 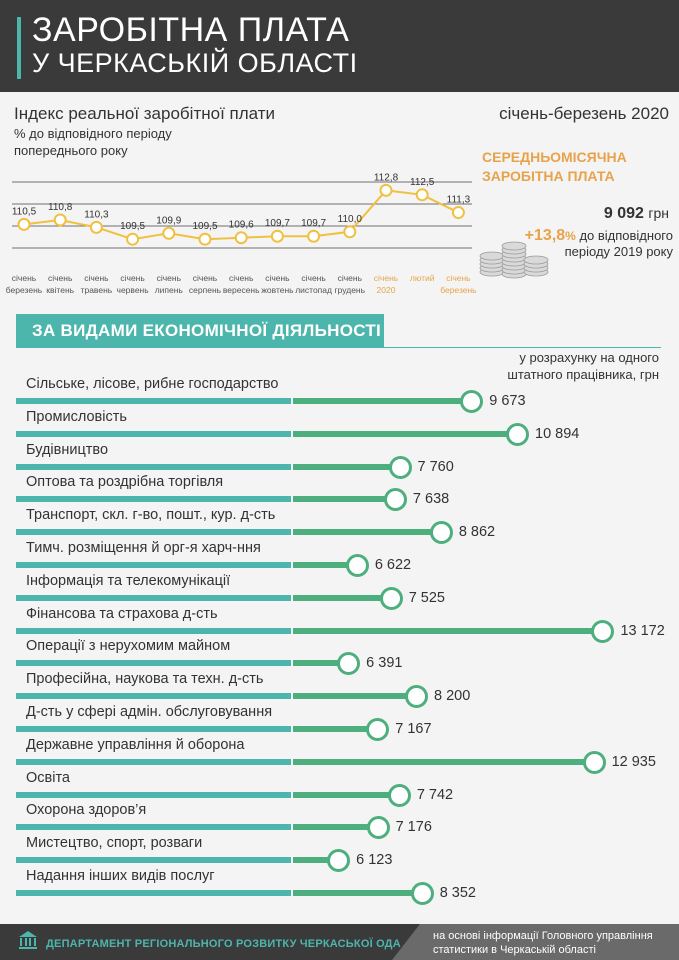 What do you see at coordinates (48, 777) in the screenshot?
I see `category-label: Освіта` at bounding box center [48, 777].